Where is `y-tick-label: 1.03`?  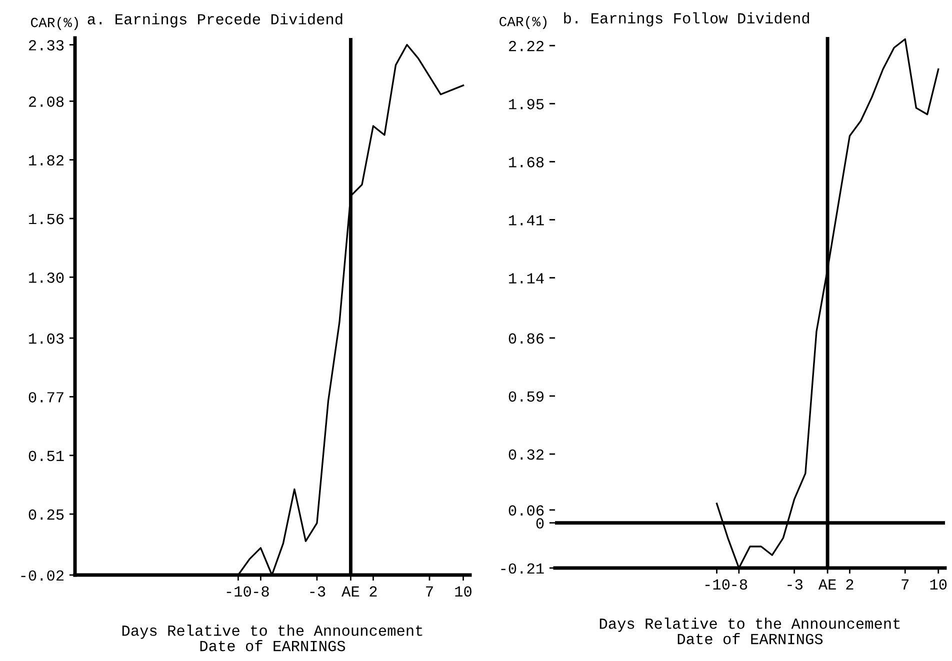 y-tick-label: 1.03 is located at coordinates (46, 338).